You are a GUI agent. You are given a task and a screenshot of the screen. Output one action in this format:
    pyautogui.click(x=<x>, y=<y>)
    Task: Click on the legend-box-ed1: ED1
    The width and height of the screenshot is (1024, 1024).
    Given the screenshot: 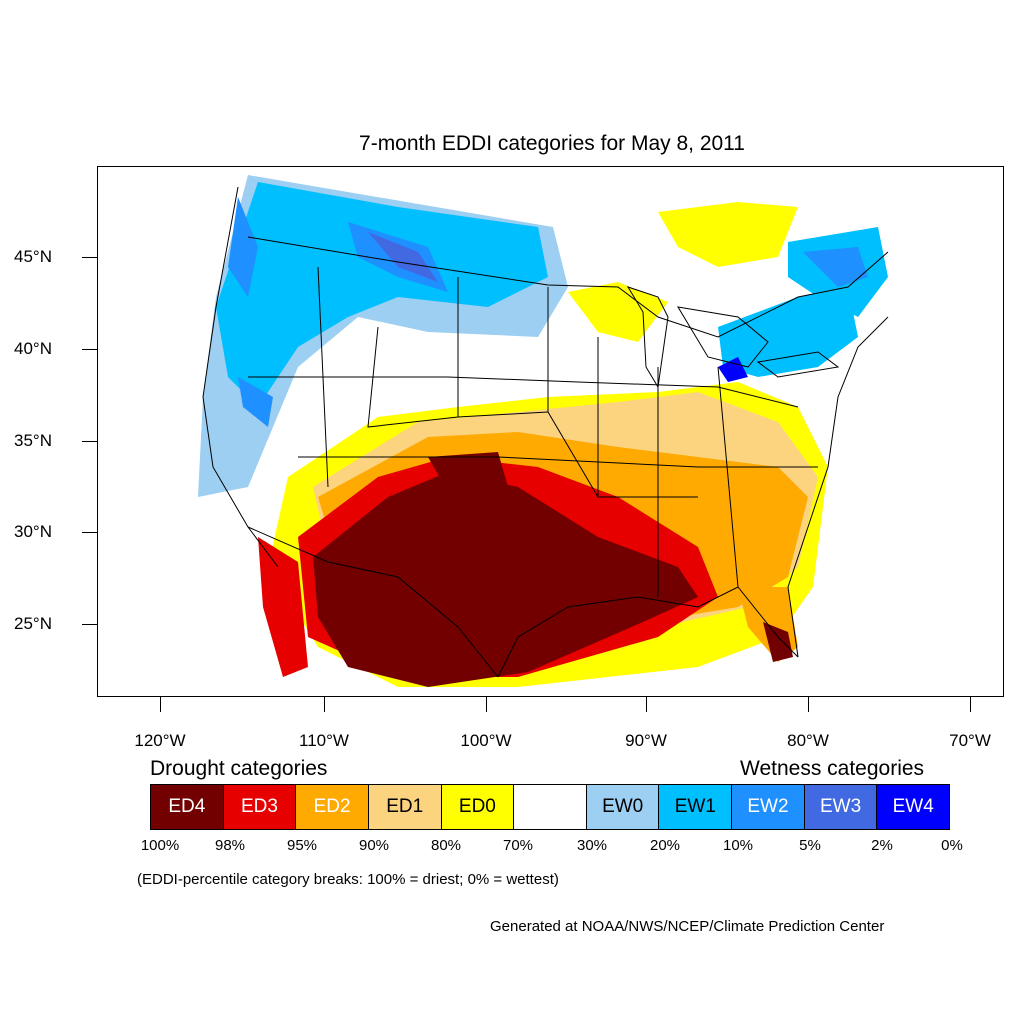 What is the action you would take?
    pyautogui.click(x=405, y=807)
    